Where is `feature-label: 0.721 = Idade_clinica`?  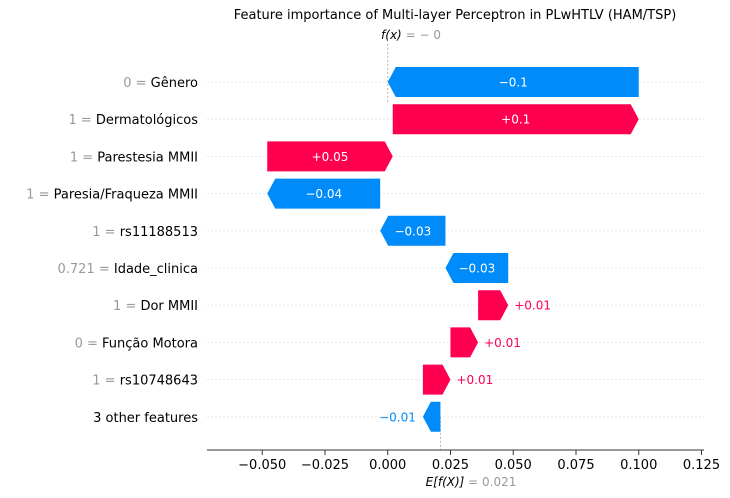
feature-label: 0.721 = Idade_clinica is located at coordinates (127, 269).